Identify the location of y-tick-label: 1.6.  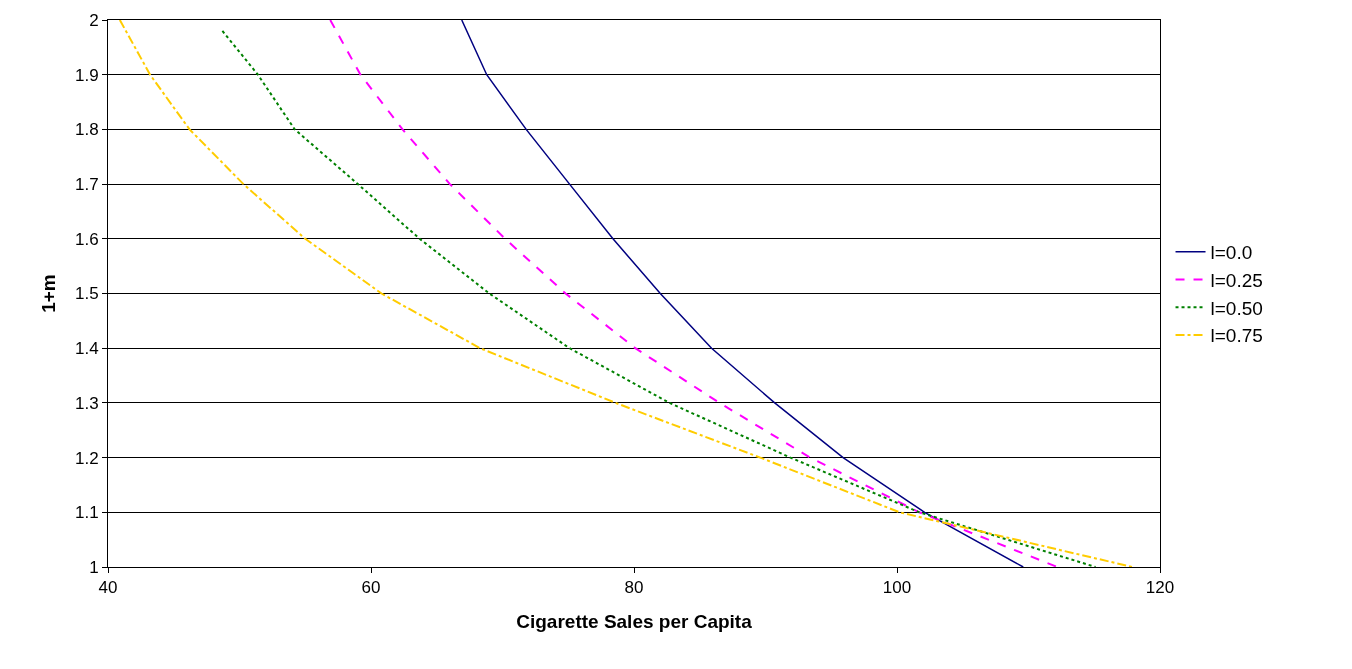
(86, 239).